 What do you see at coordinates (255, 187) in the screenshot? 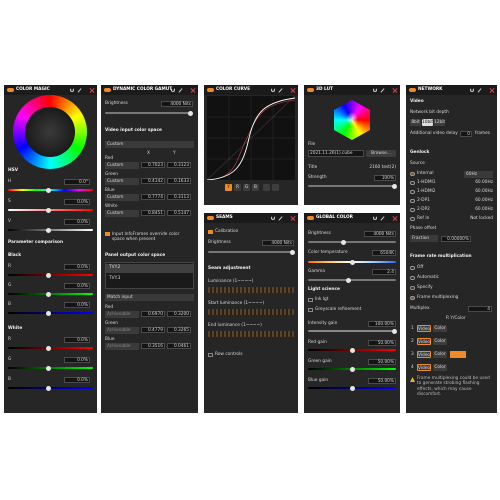
I see `channel-button: B` at bounding box center [255, 187].